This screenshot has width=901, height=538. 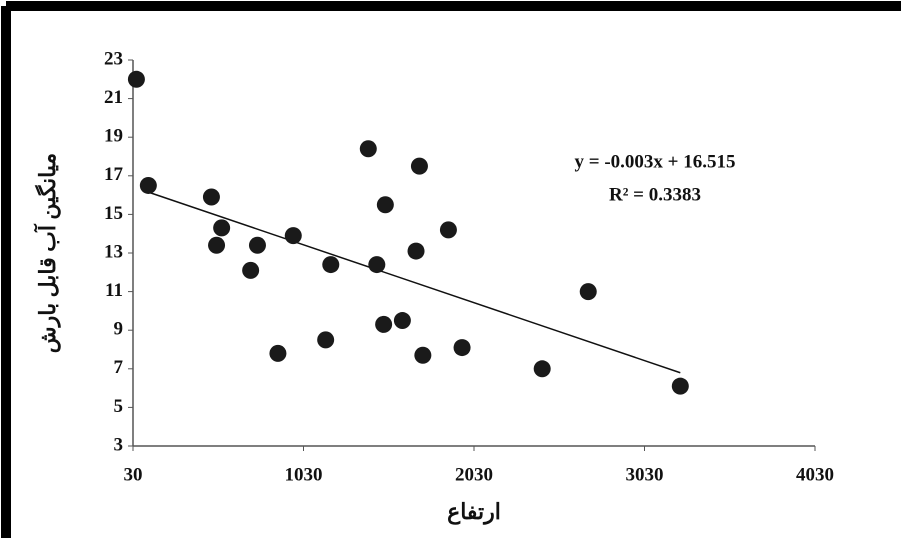 What do you see at coordinates (113, 136) in the screenshot?
I see `y-tick-label: 19` at bounding box center [113, 136].